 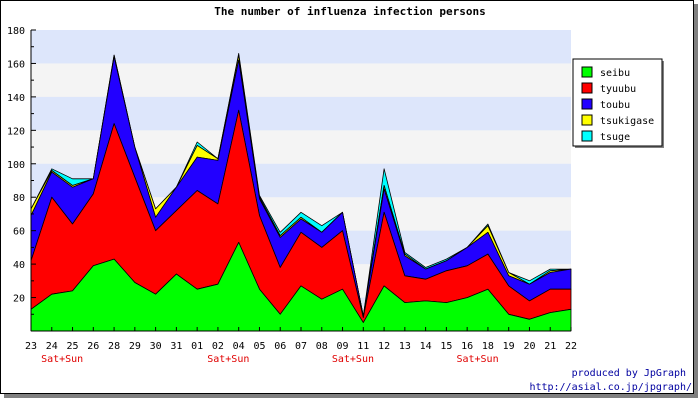 What do you see at coordinates (114, 346) in the screenshot?
I see `x-tick-label: 28` at bounding box center [114, 346].